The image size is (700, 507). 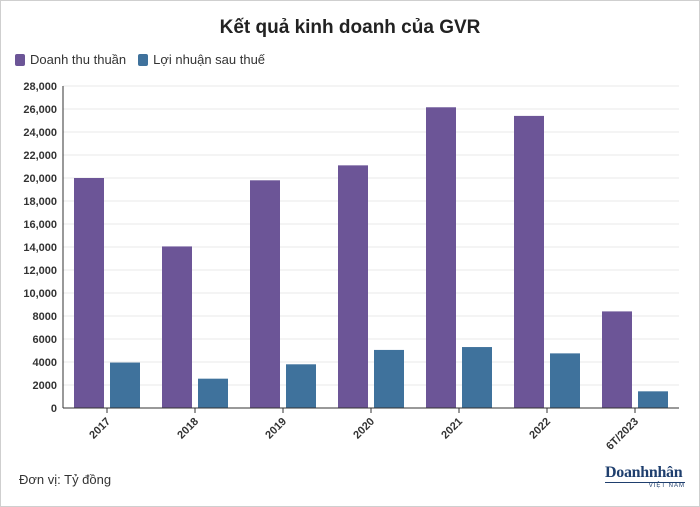 What do you see at coordinates (20, 59) in the screenshot?
I see `legend-swatch-revenue` at bounding box center [20, 59].